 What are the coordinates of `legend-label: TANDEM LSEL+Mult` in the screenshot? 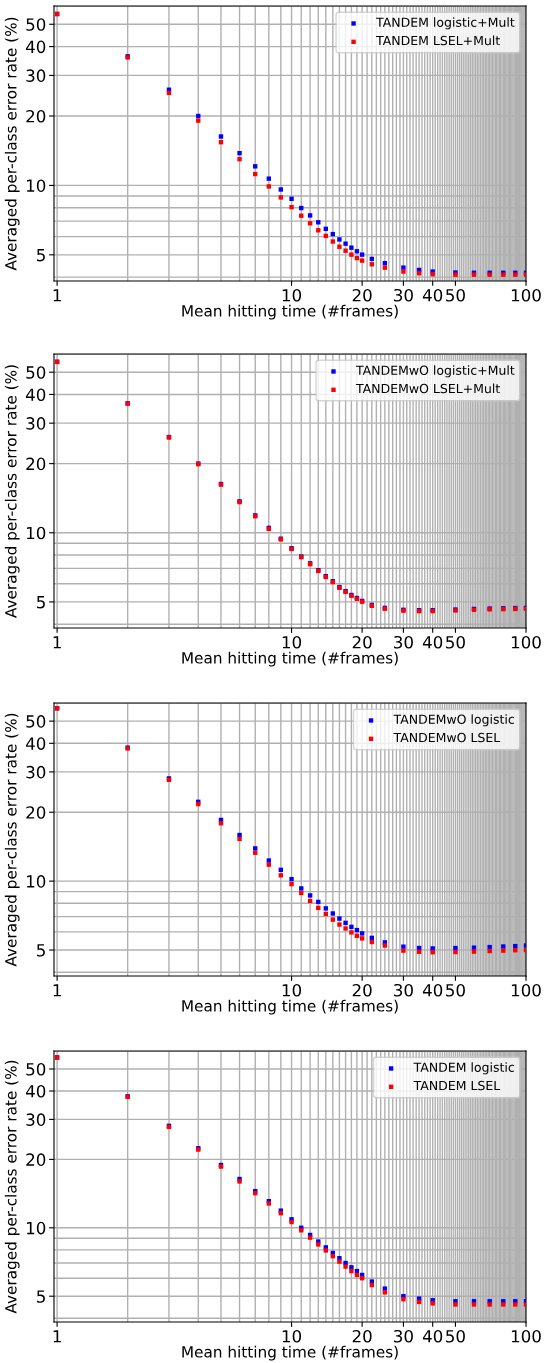 It's located at (438, 40).